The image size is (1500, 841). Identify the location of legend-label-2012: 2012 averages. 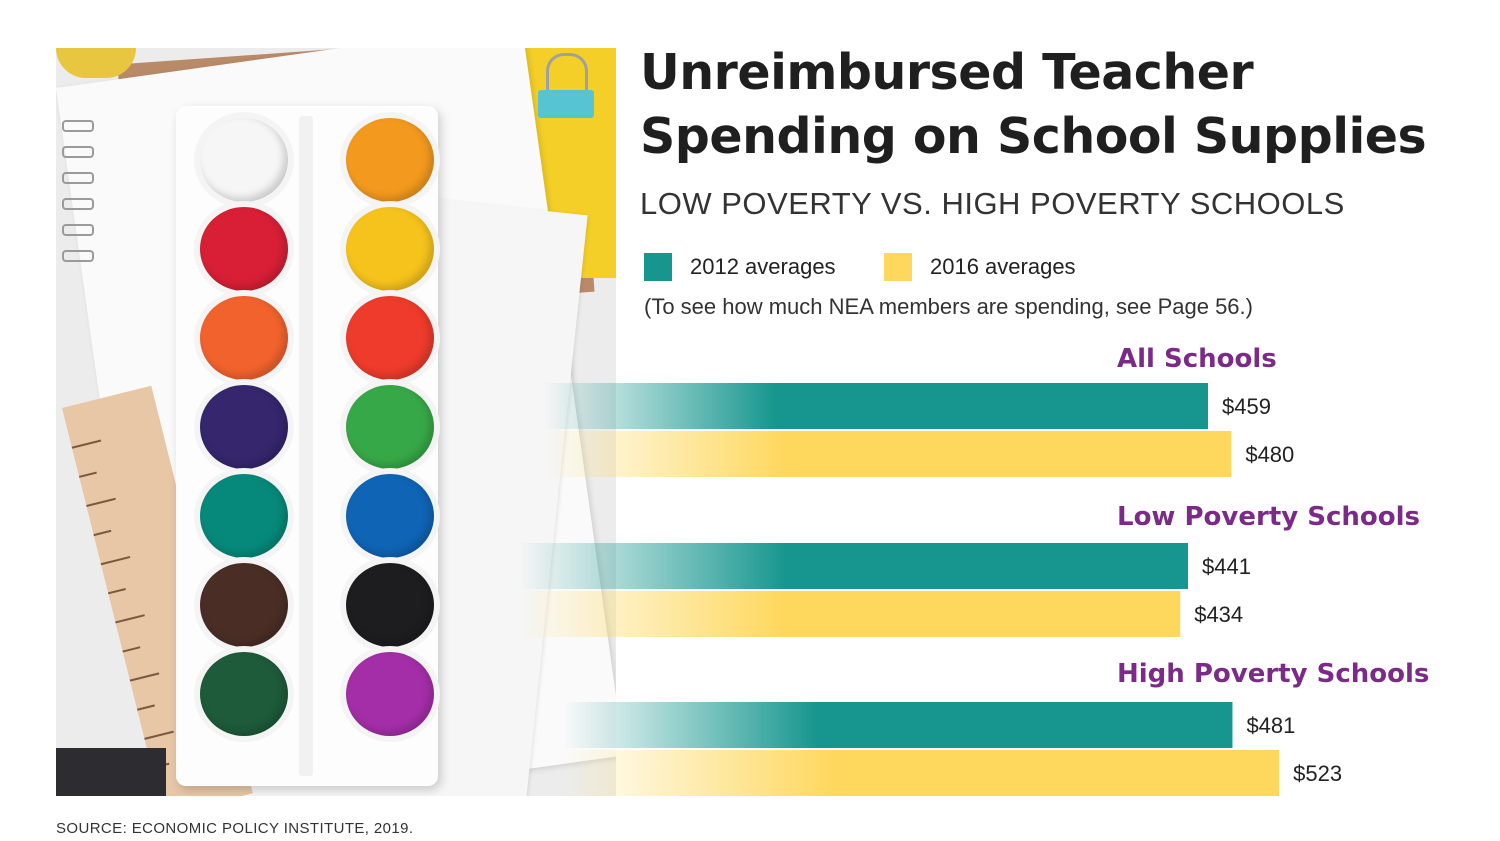
(763, 266).